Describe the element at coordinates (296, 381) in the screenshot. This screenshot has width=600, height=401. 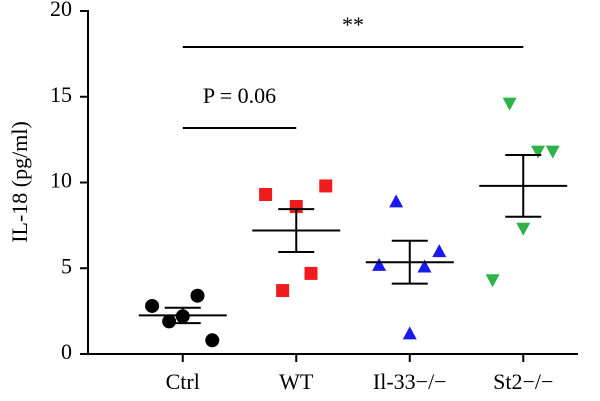
I see `x-tick-label: WT` at that location.